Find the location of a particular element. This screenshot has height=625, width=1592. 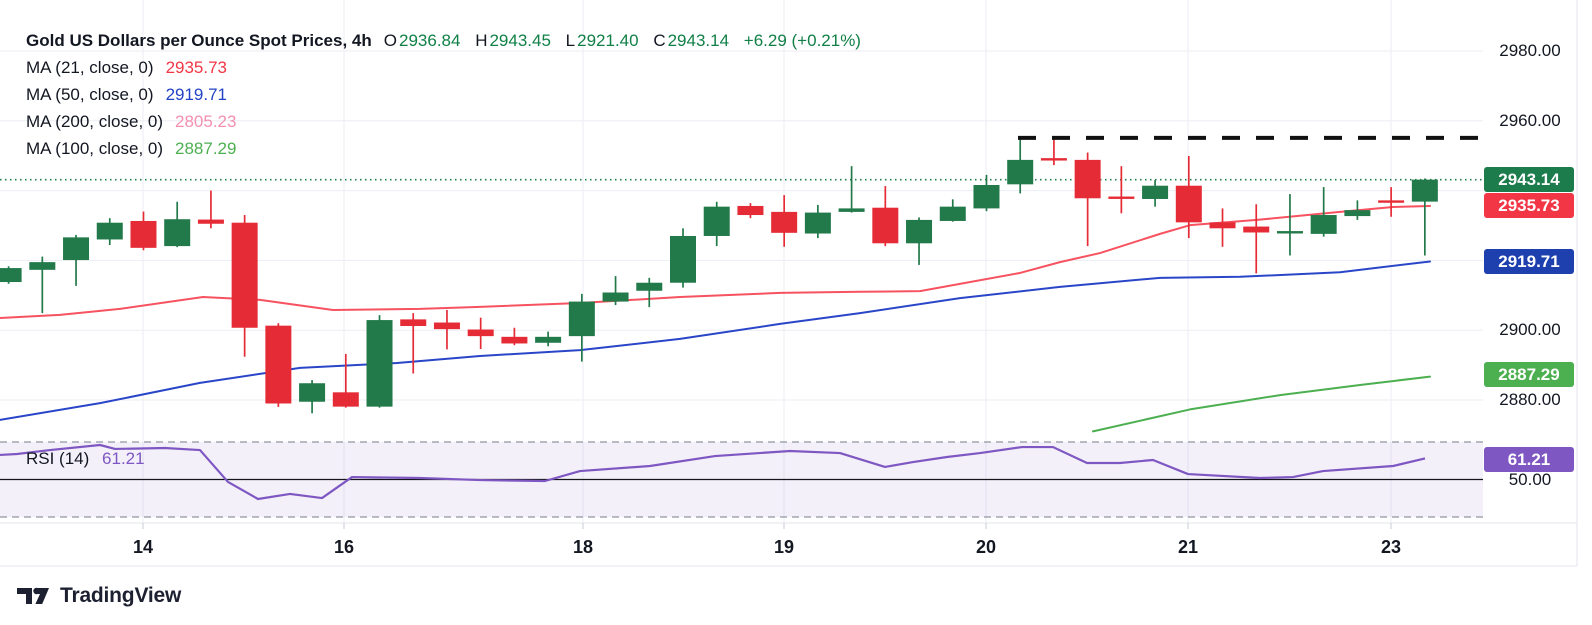

y-axis-label: 2980.00 is located at coordinates (1530, 50).